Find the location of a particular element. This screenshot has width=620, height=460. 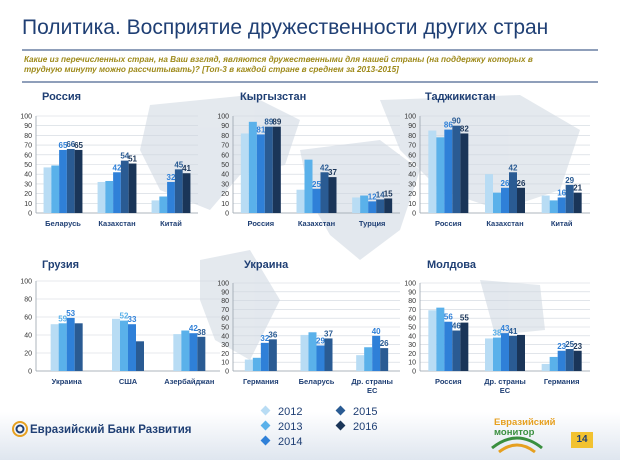

x-tick-label: Казахстан is located at coordinates (316, 223).